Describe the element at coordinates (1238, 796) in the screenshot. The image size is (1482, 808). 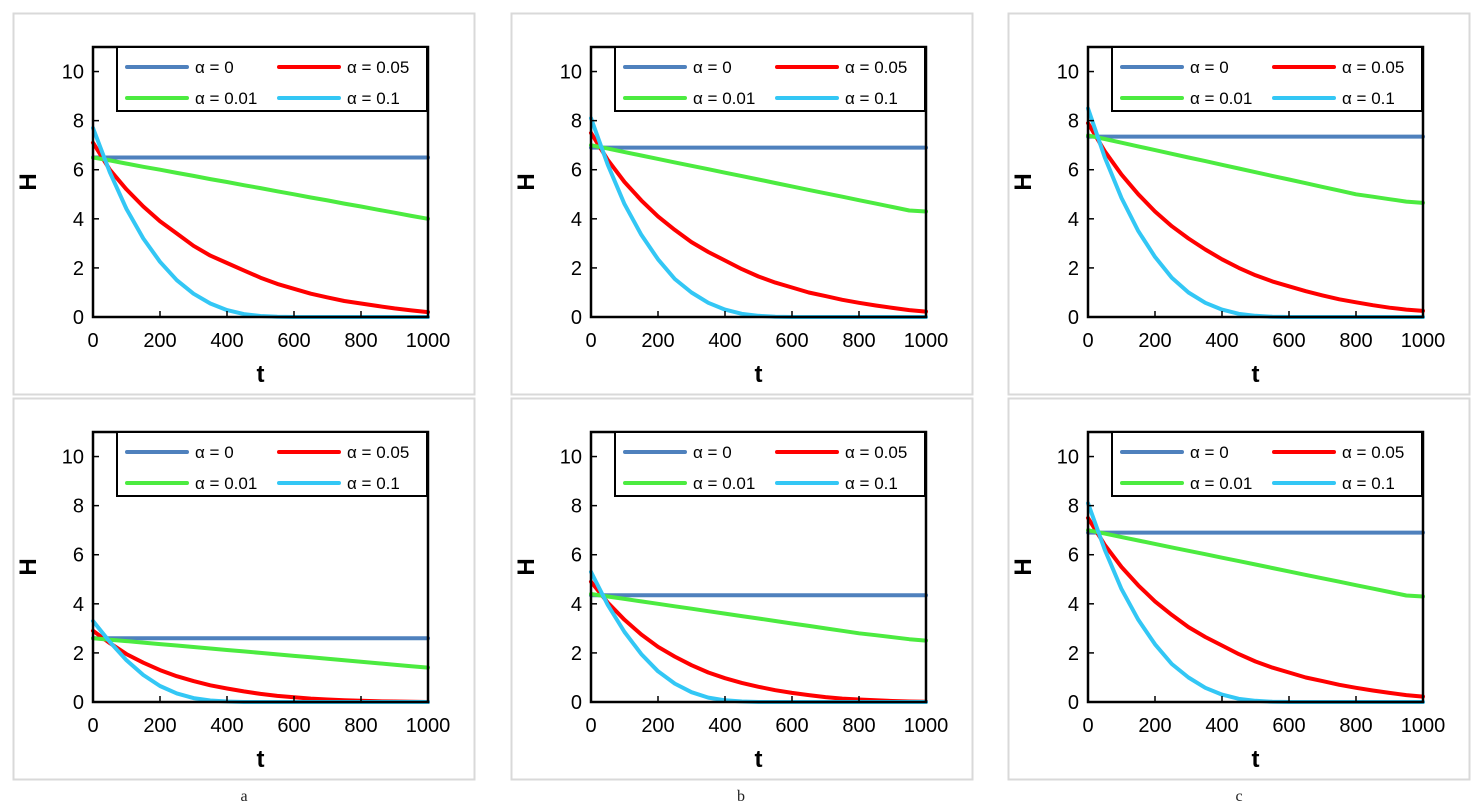
I see `column-label-c: c` at that location.